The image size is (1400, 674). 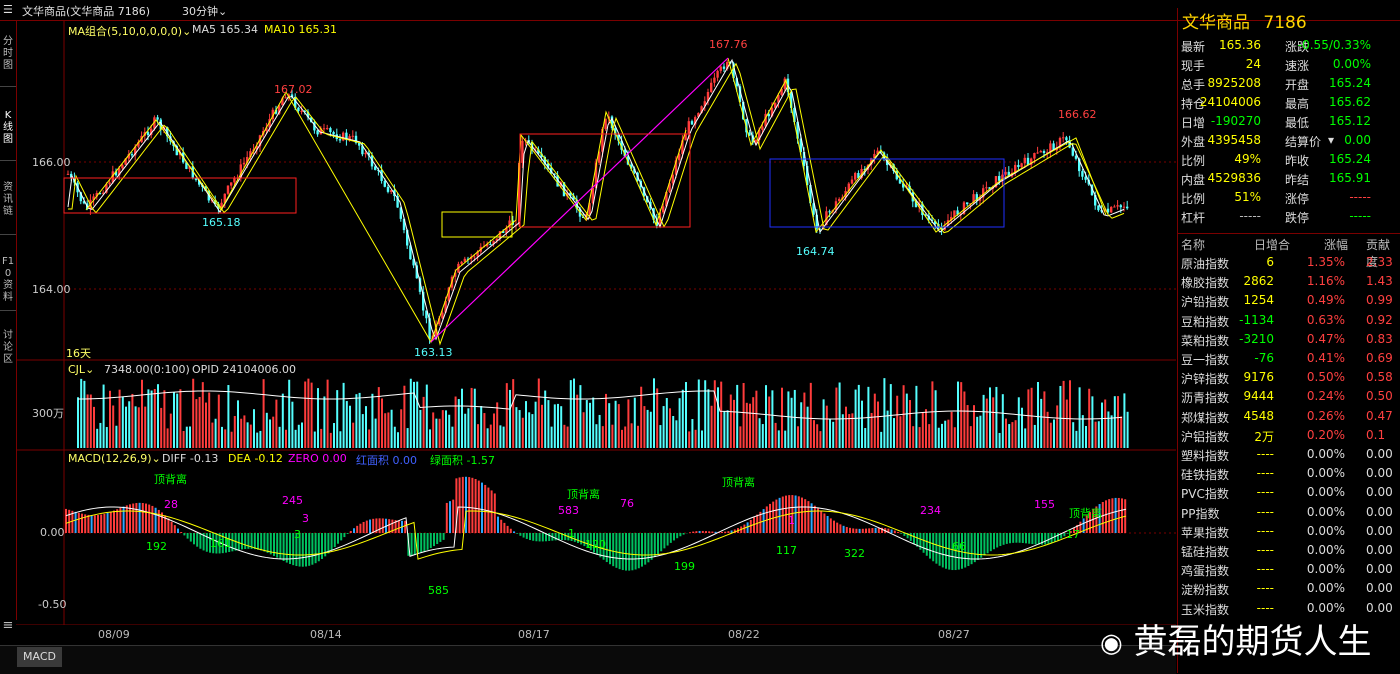 I want to click on group-contribution: 0.58, so click(x=1379, y=377).